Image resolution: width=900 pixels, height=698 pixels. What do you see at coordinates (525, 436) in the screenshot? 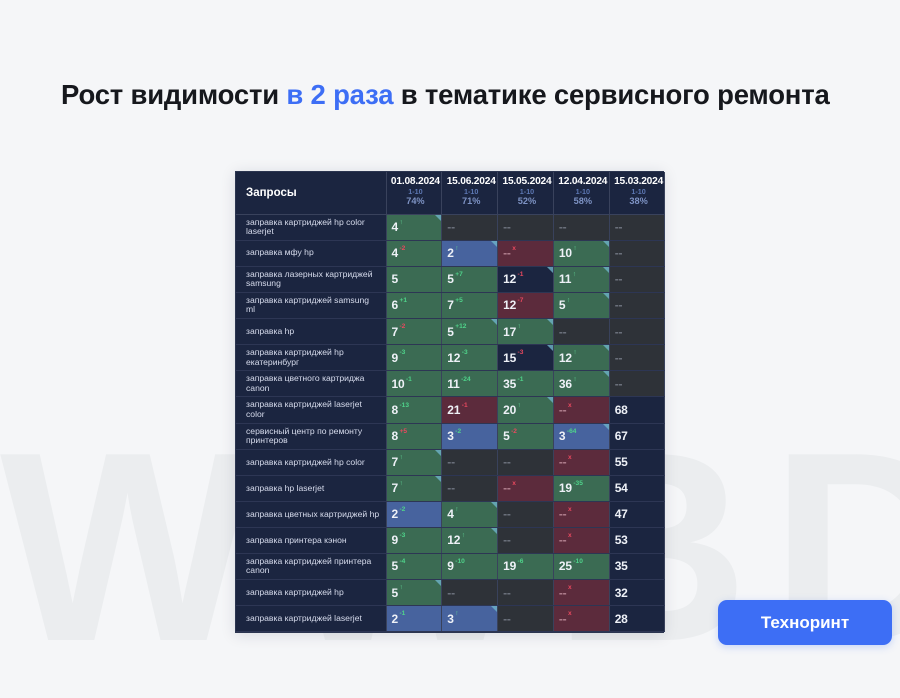
I see `rank-cell: 5 -2` at bounding box center [525, 436].